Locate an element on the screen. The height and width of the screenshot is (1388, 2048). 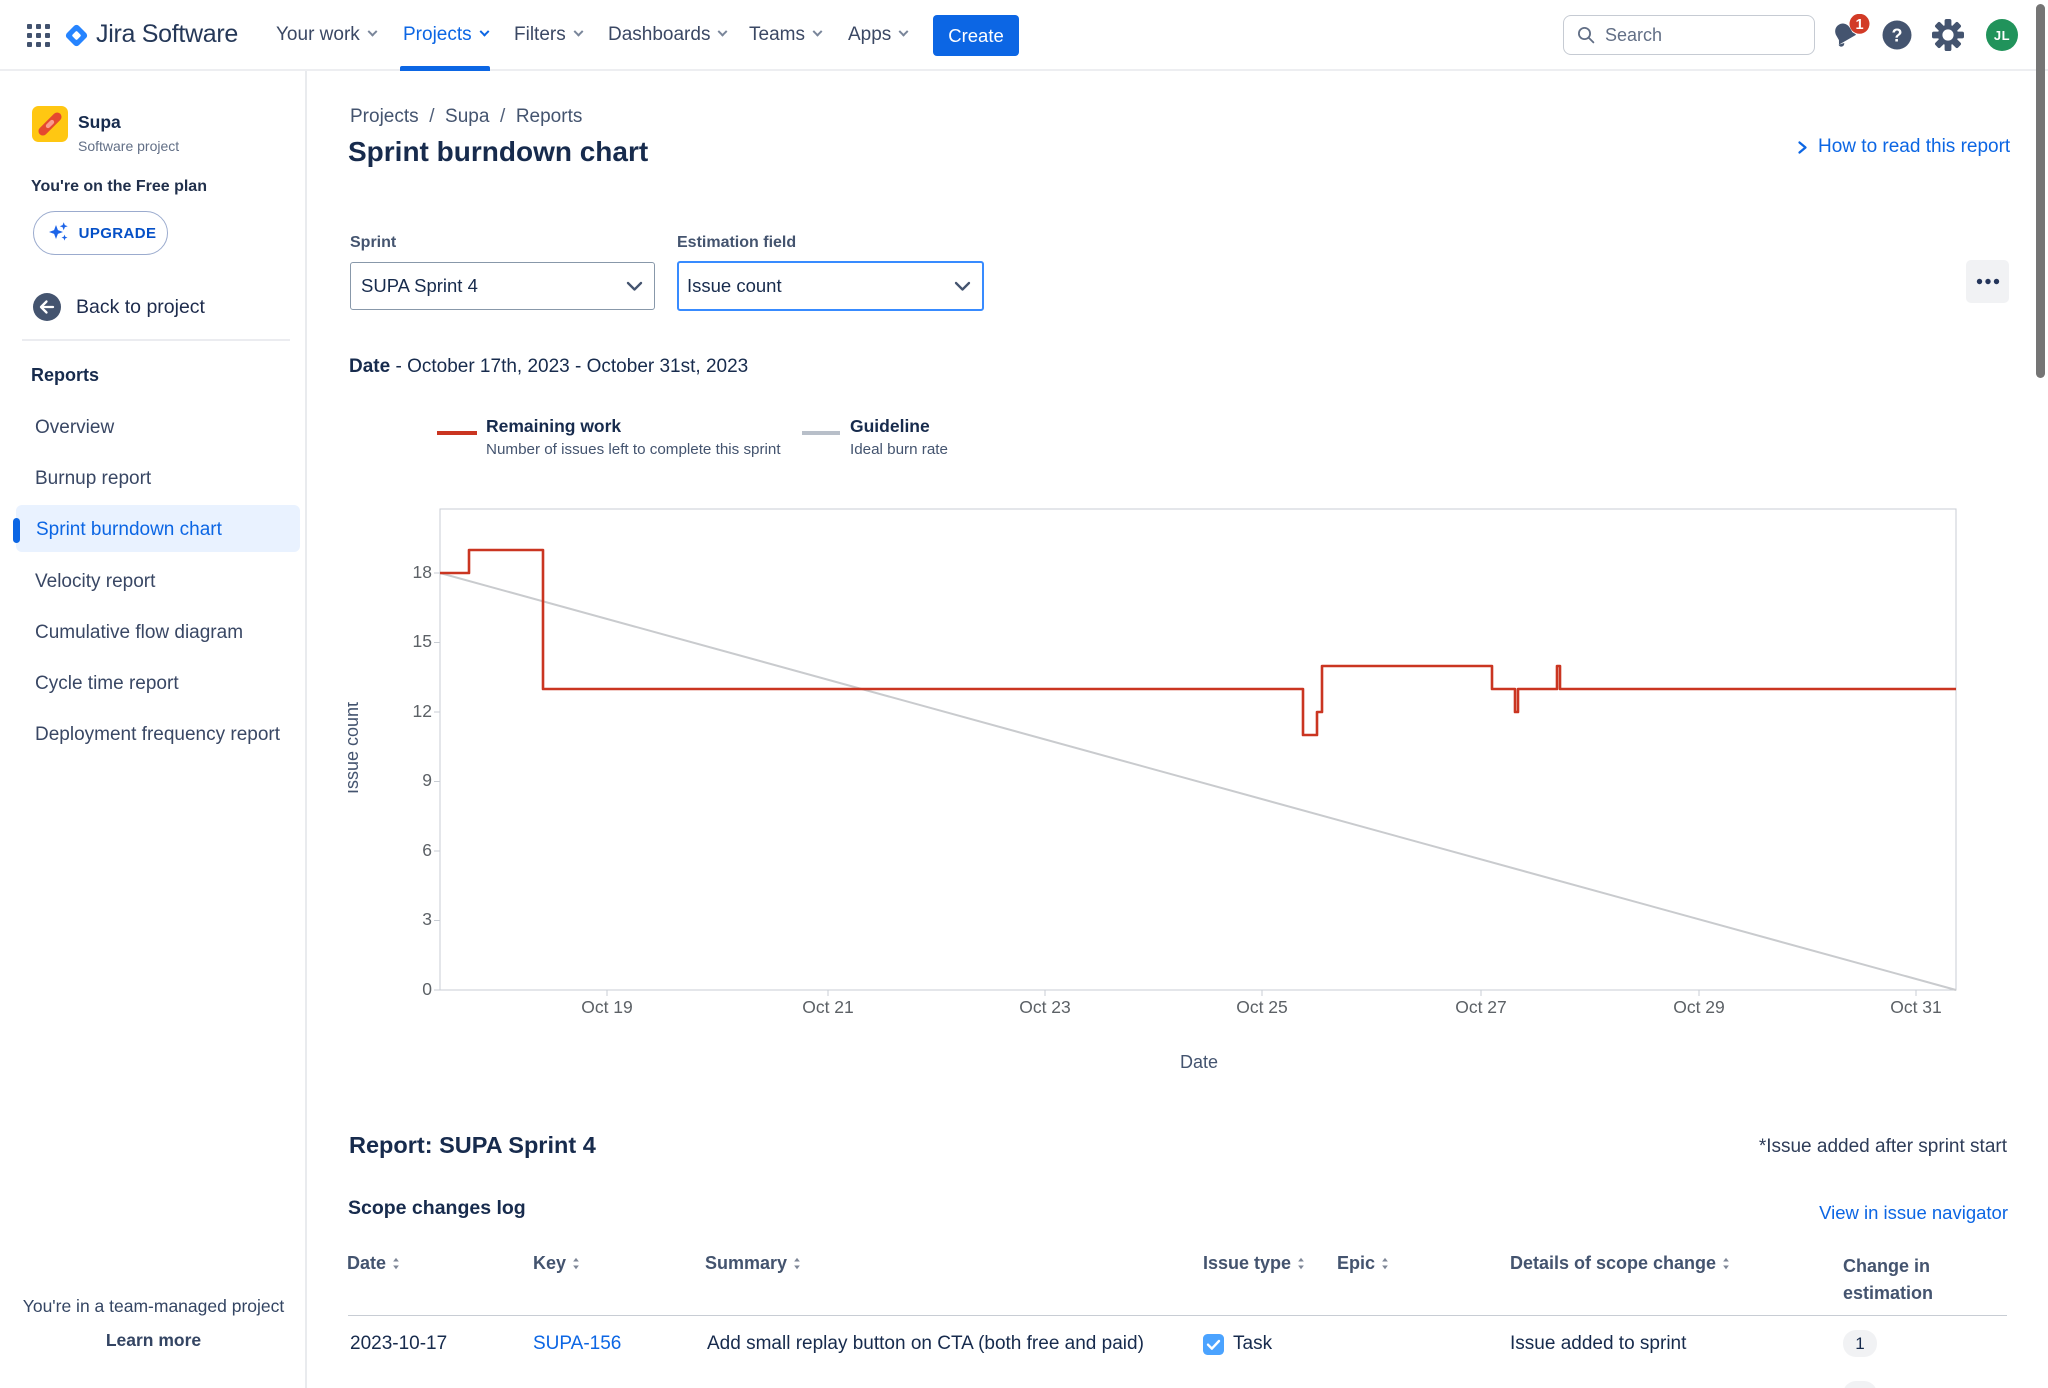
svg-text: 12 is located at coordinates (422, 711).